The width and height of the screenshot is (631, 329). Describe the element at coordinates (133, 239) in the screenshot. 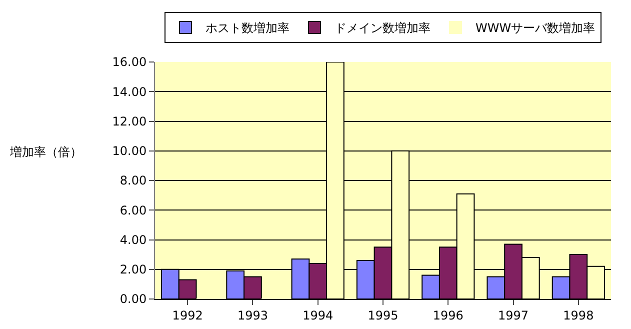

I see `y-tick-label: 4.00` at that location.